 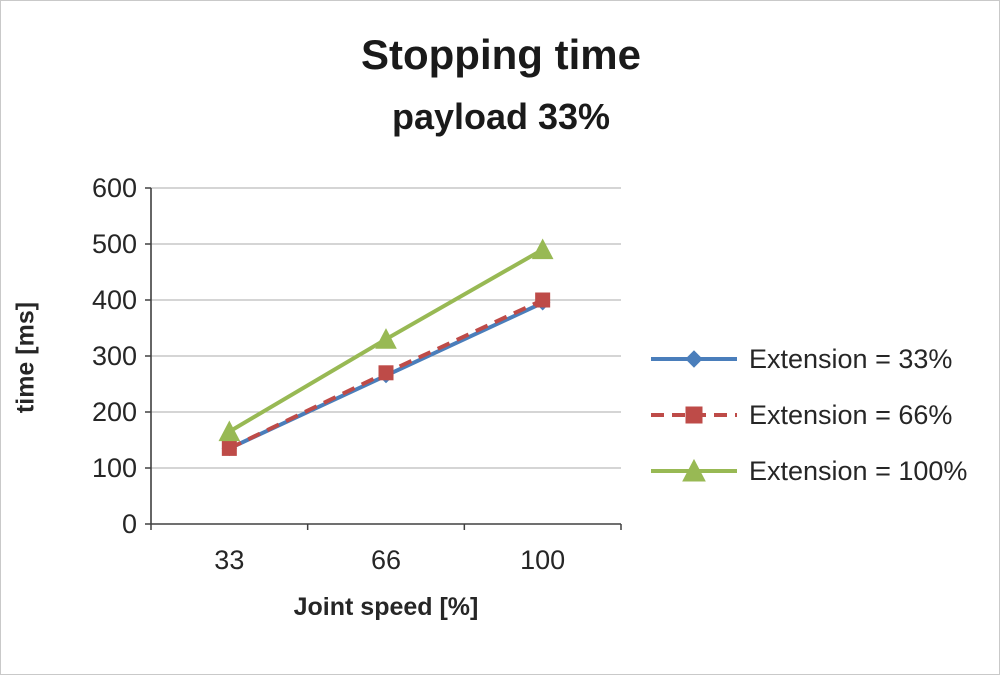 I want to click on legend-swatch-extension-33-icon, so click(x=694, y=359).